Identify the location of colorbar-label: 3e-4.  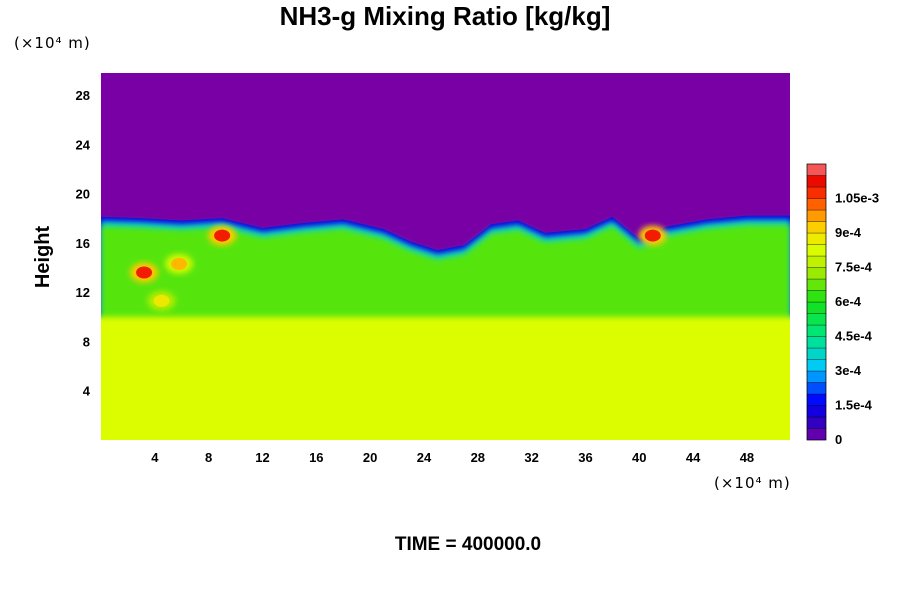
(848, 370).